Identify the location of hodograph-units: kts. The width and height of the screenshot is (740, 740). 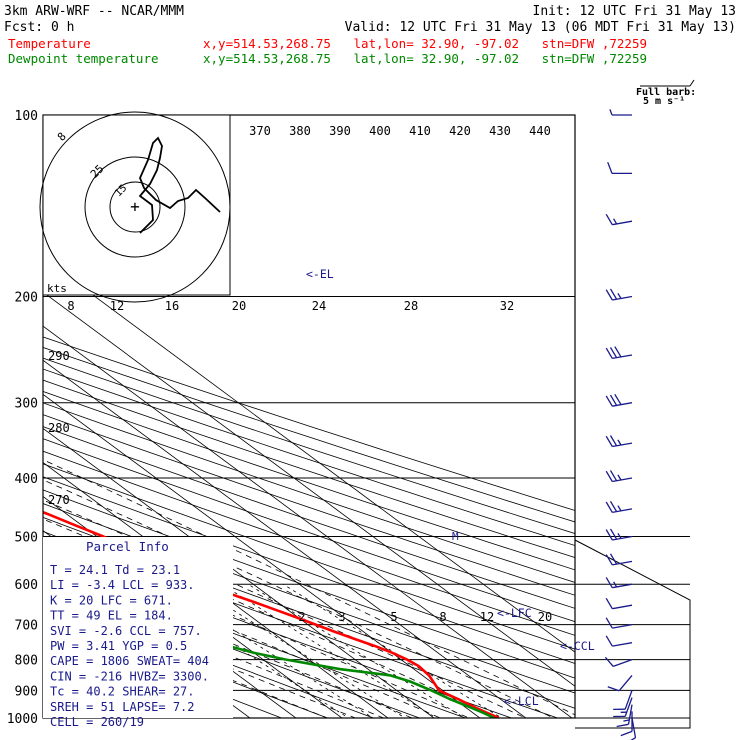
(57, 288).